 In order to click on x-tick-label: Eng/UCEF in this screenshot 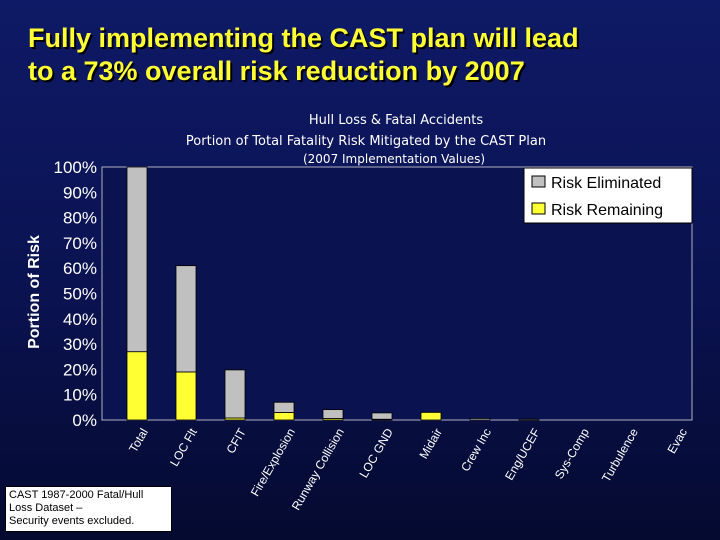, I will do `click(522, 454)`.